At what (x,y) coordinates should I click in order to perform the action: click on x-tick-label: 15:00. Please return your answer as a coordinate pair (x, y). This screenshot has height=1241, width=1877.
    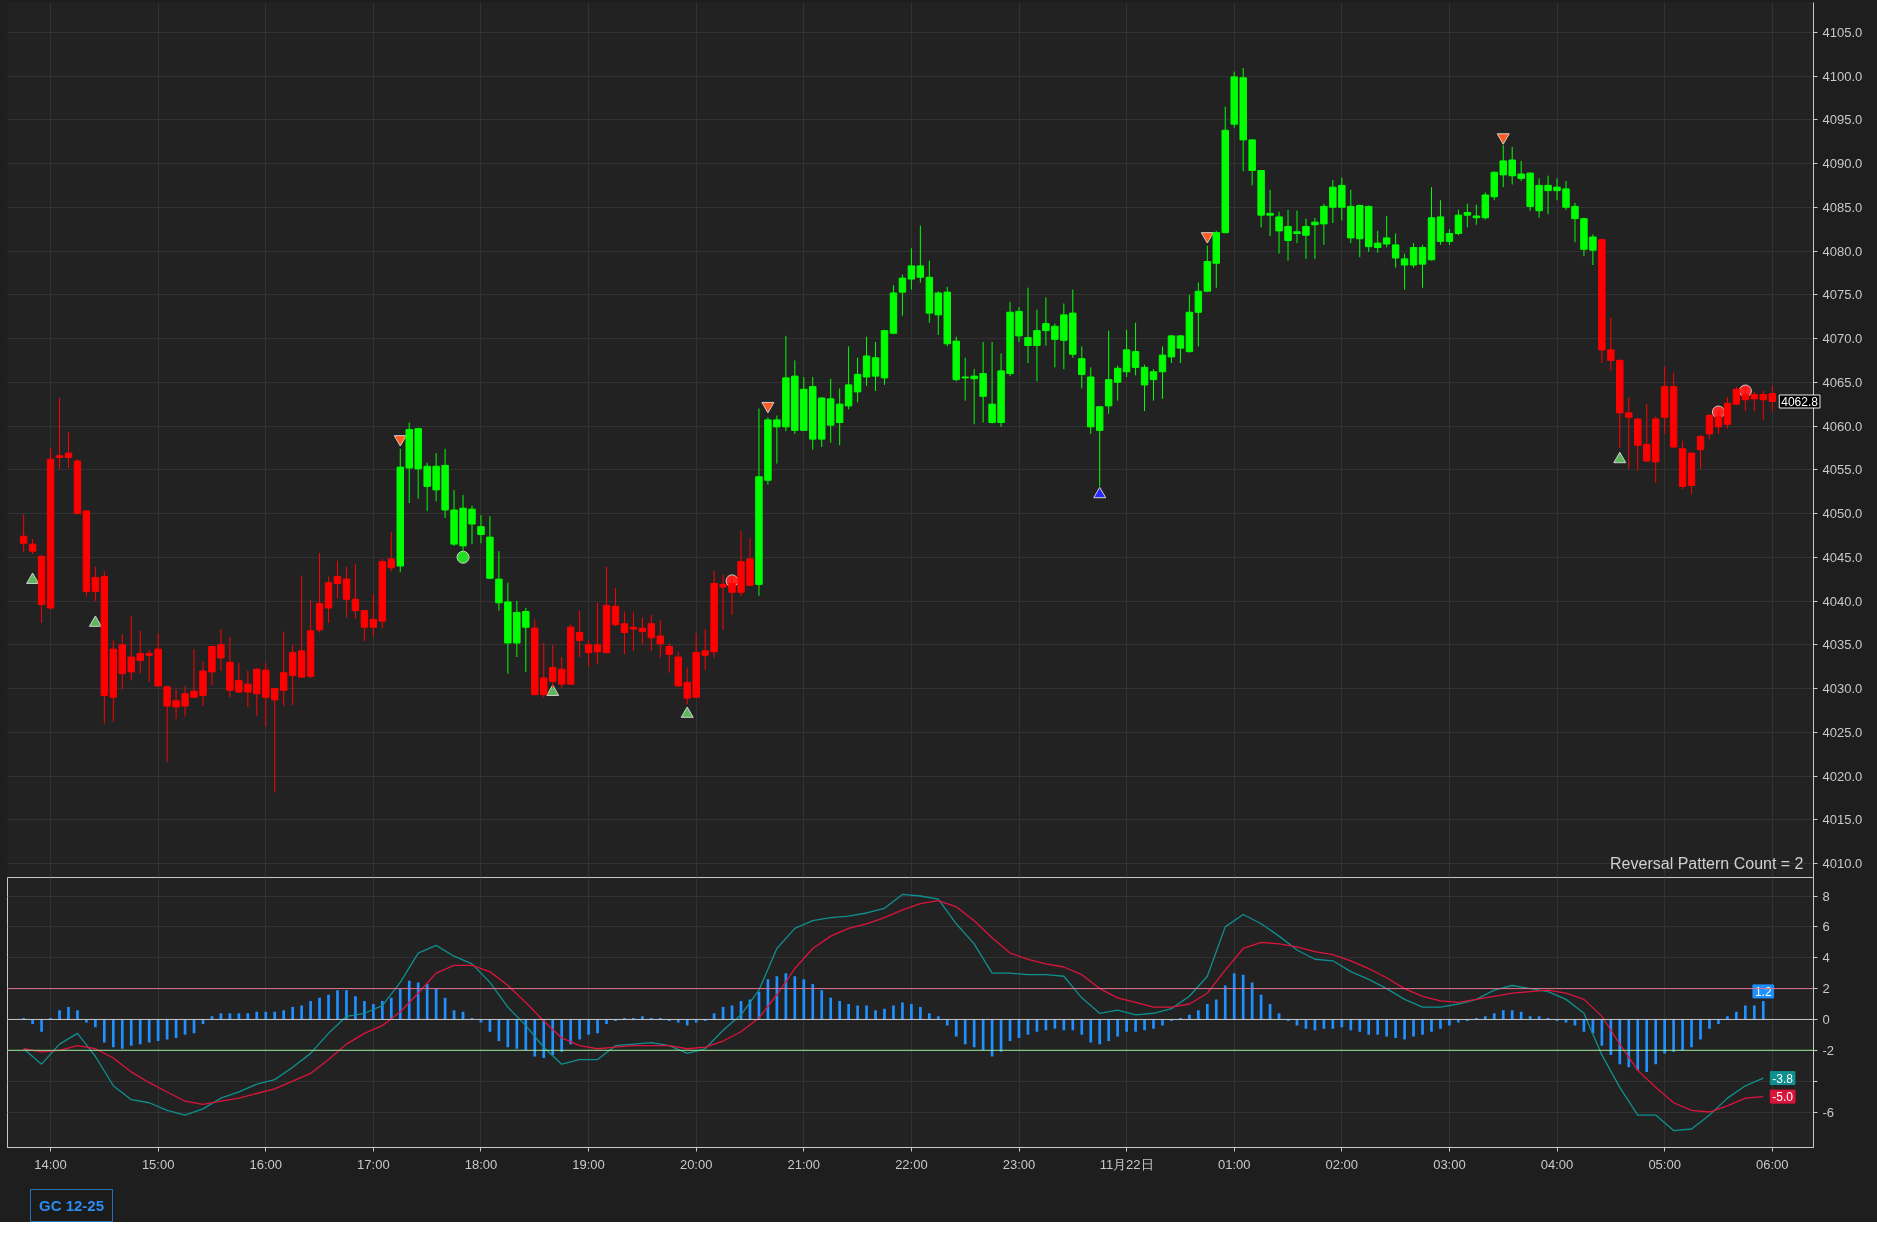
    Looking at the image, I should click on (158, 1164).